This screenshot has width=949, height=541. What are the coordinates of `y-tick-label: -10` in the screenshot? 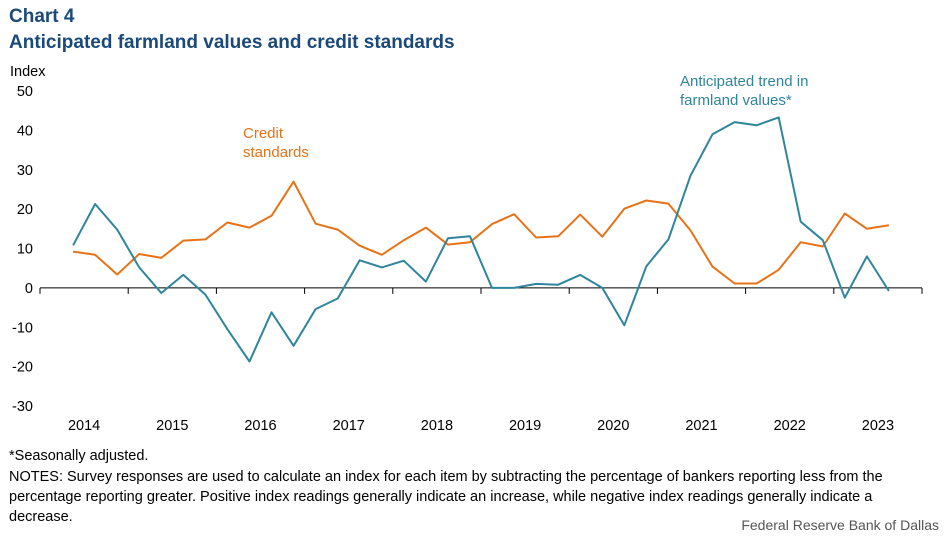 It's located at (22, 328).